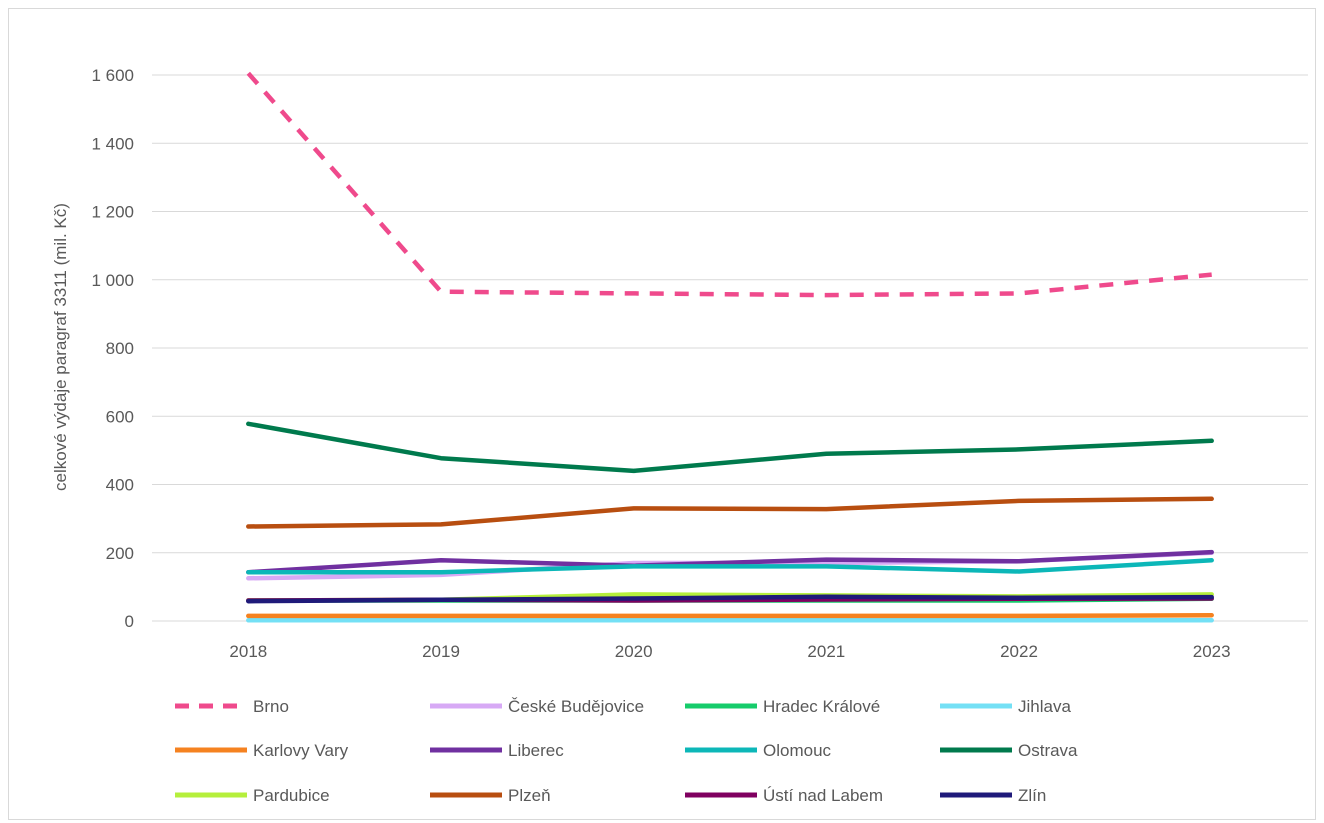 The image size is (1324, 823). What do you see at coordinates (993, 795) in the screenshot?
I see `legend-item: Zlín` at bounding box center [993, 795].